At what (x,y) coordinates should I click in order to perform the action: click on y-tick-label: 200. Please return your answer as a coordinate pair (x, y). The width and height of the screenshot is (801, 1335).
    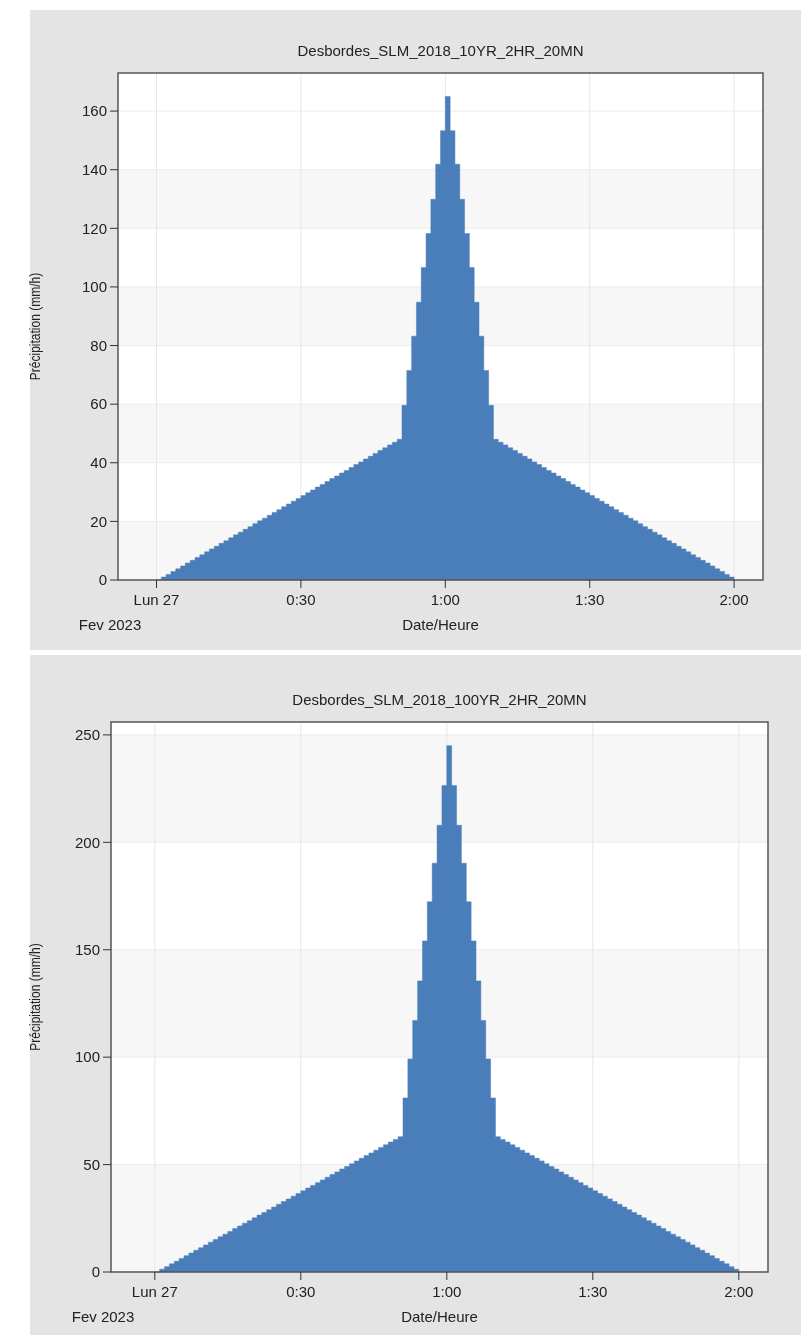
    Looking at the image, I should click on (87, 842).